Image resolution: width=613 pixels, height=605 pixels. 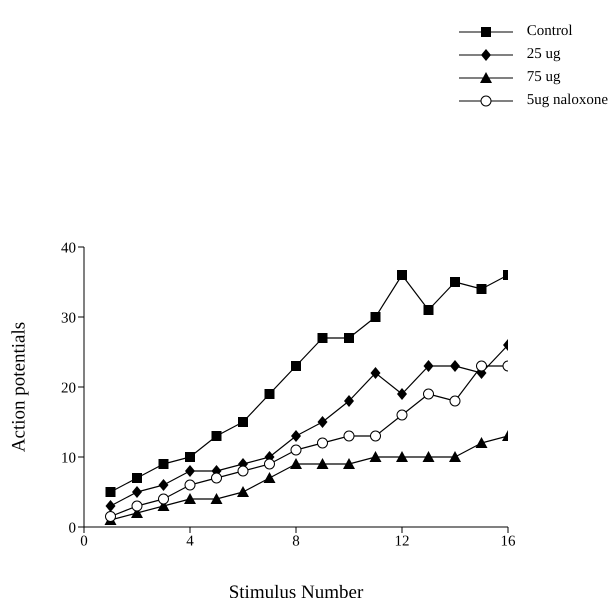 What do you see at coordinates (72, 528) in the screenshot?
I see `y-tick-label: 0` at bounding box center [72, 528].